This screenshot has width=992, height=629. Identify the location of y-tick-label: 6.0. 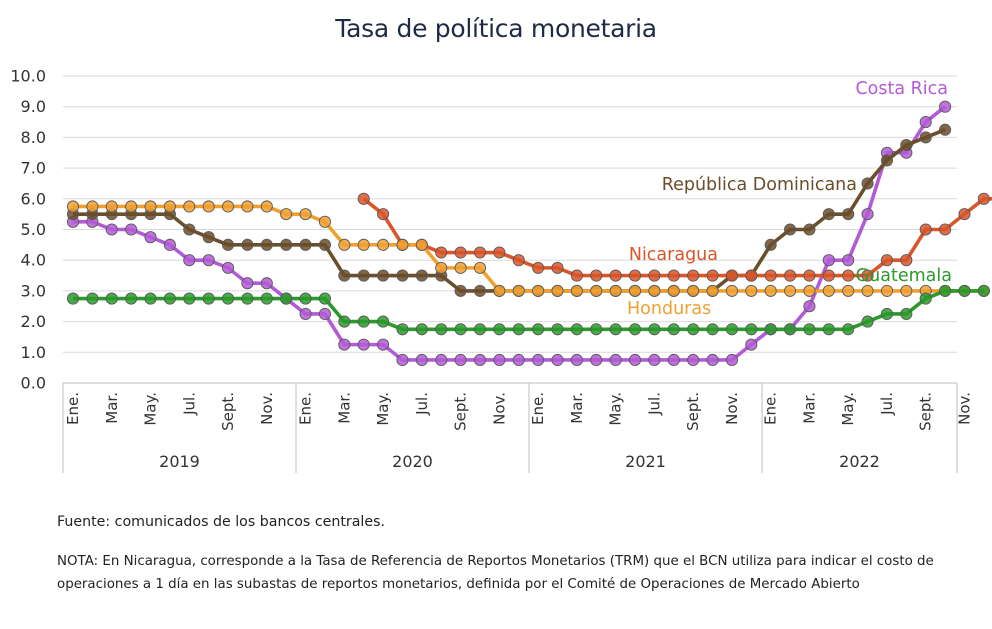
(33, 198).